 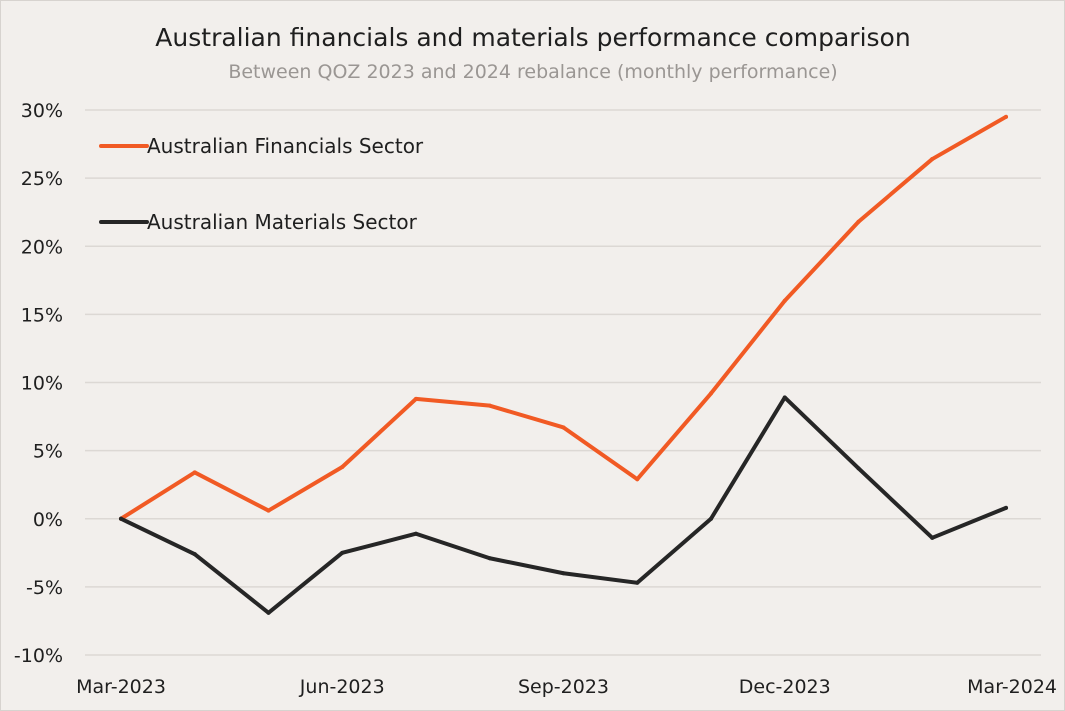 I want to click on y-tick-label: 15%, so click(x=42, y=315).